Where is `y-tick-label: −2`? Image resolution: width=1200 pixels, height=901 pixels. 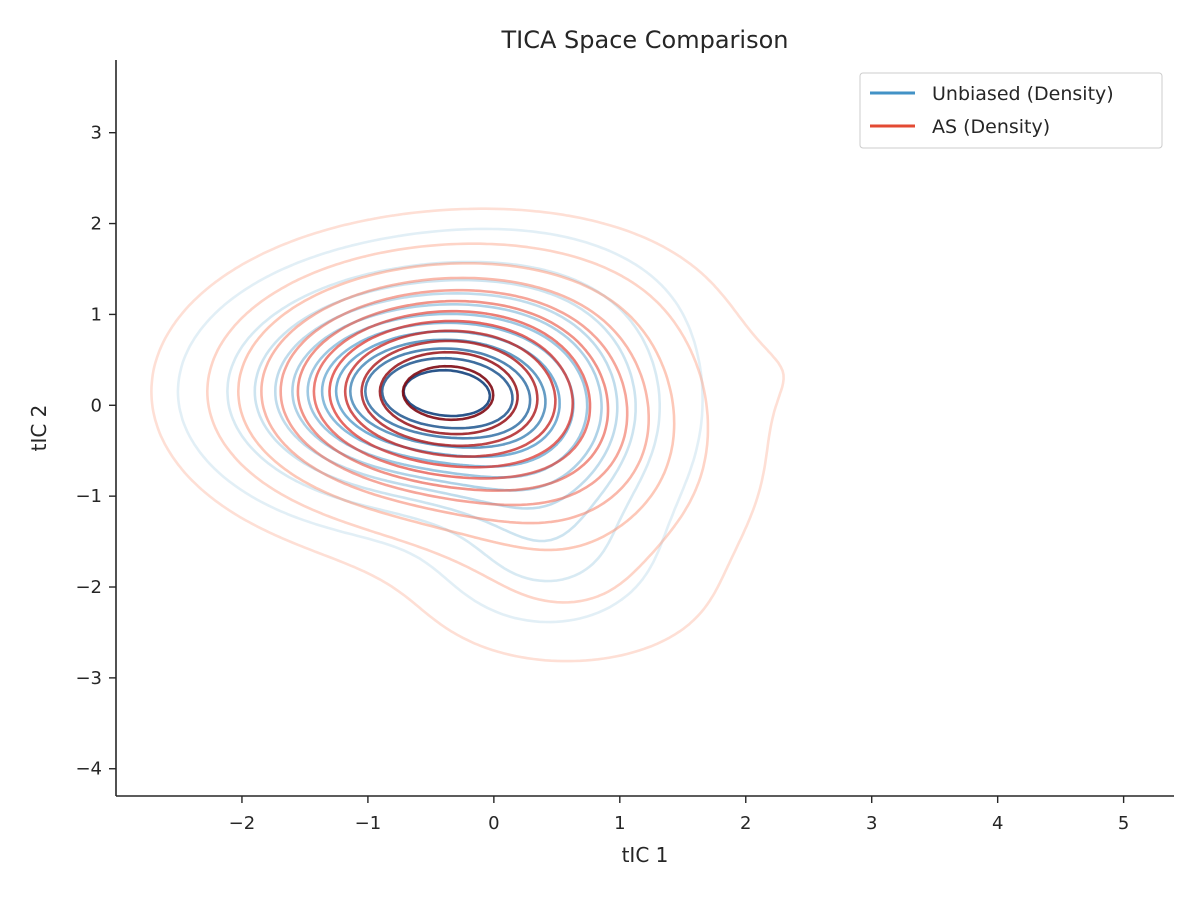
y-tick-label: −2 is located at coordinates (88, 587).